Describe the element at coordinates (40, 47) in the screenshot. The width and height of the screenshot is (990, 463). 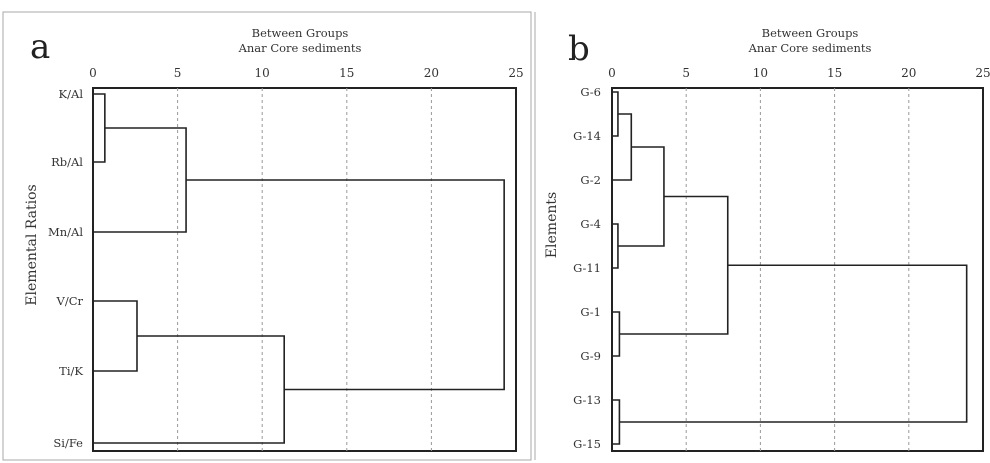
I see `panel-a-letter: a` at that location.